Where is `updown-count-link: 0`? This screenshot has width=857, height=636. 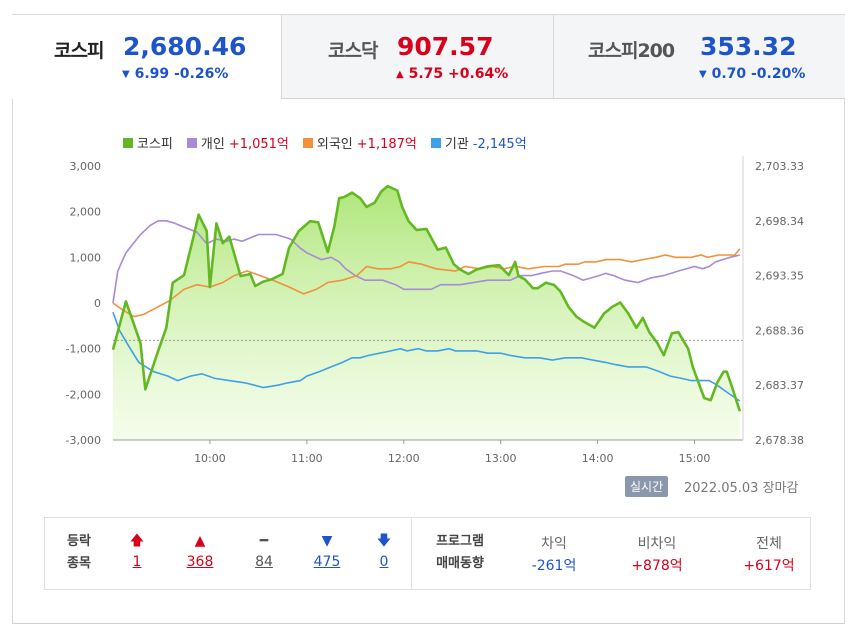
updown-count-link: 0 is located at coordinates (384, 562).